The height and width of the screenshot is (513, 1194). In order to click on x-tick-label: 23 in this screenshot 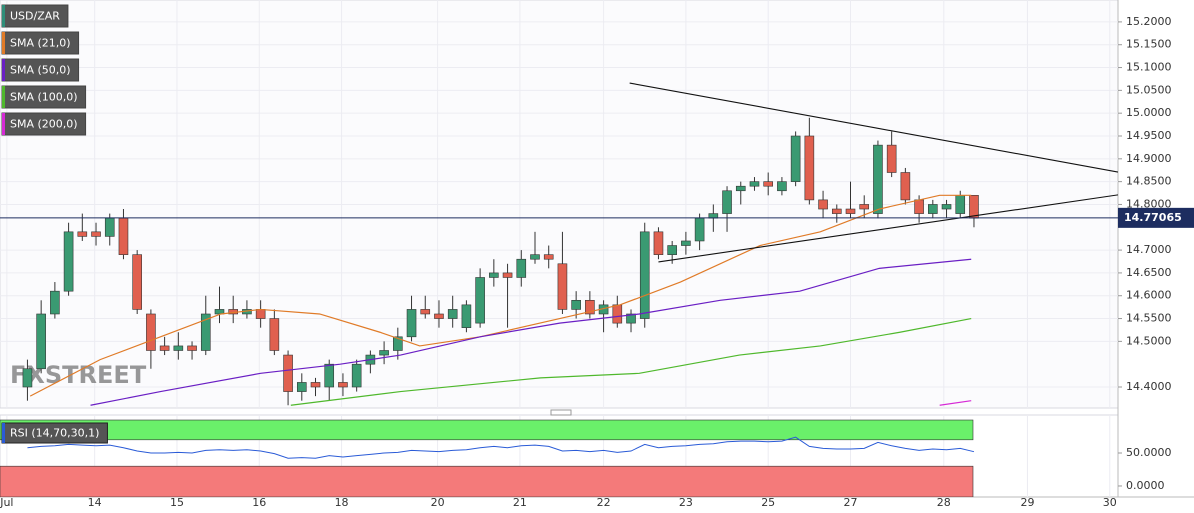, I will do `click(686, 502)`.